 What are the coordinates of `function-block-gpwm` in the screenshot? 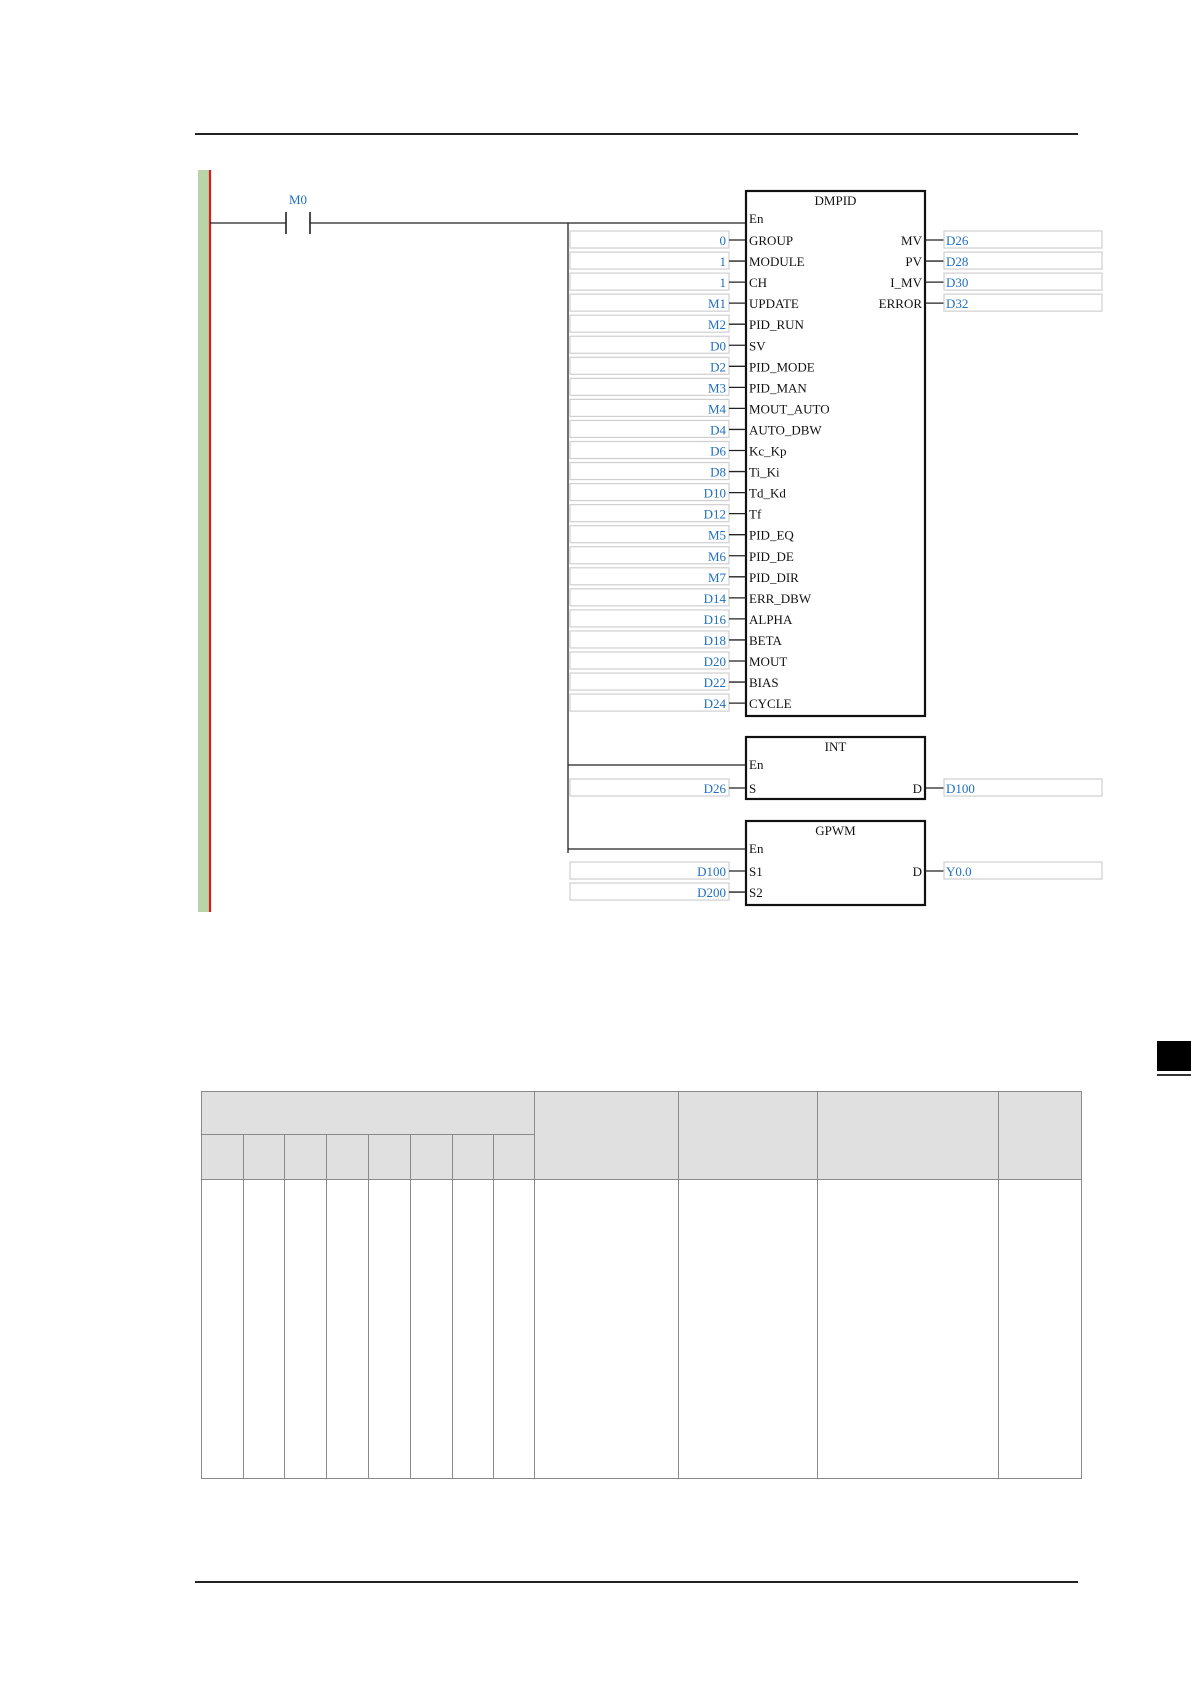 It's located at (835, 863).